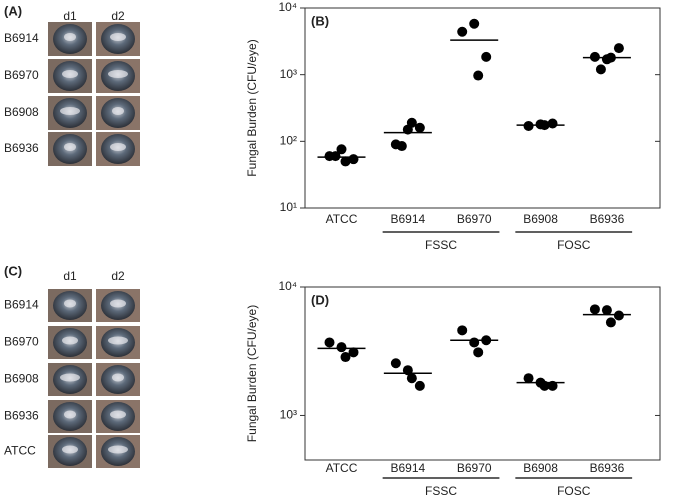  Describe the element at coordinates (288, 207) in the screenshot. I see `y-tick-label: 10¹` at that location.